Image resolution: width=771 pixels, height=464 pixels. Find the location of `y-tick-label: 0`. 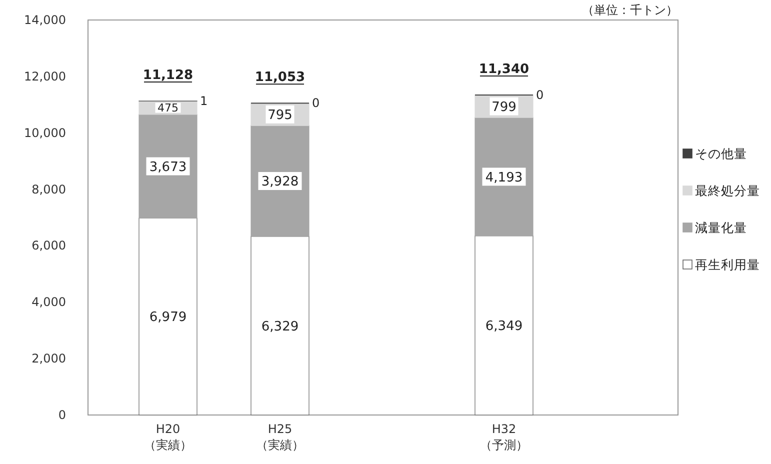

y-tick-label: 0 is located at coordinates (62, 415).